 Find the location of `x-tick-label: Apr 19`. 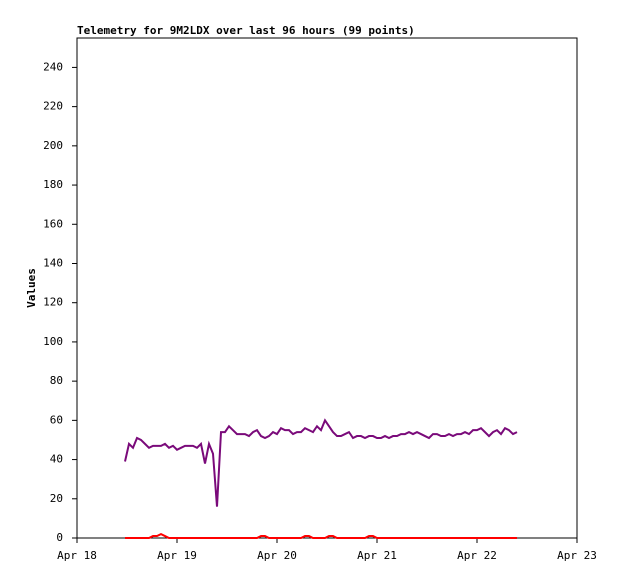

x-tick-label: Apr 19 is located at coordinates (177, 555).